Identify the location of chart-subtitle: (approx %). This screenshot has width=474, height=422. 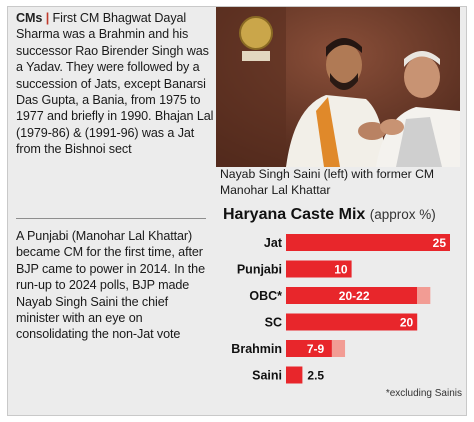
(402, 214).